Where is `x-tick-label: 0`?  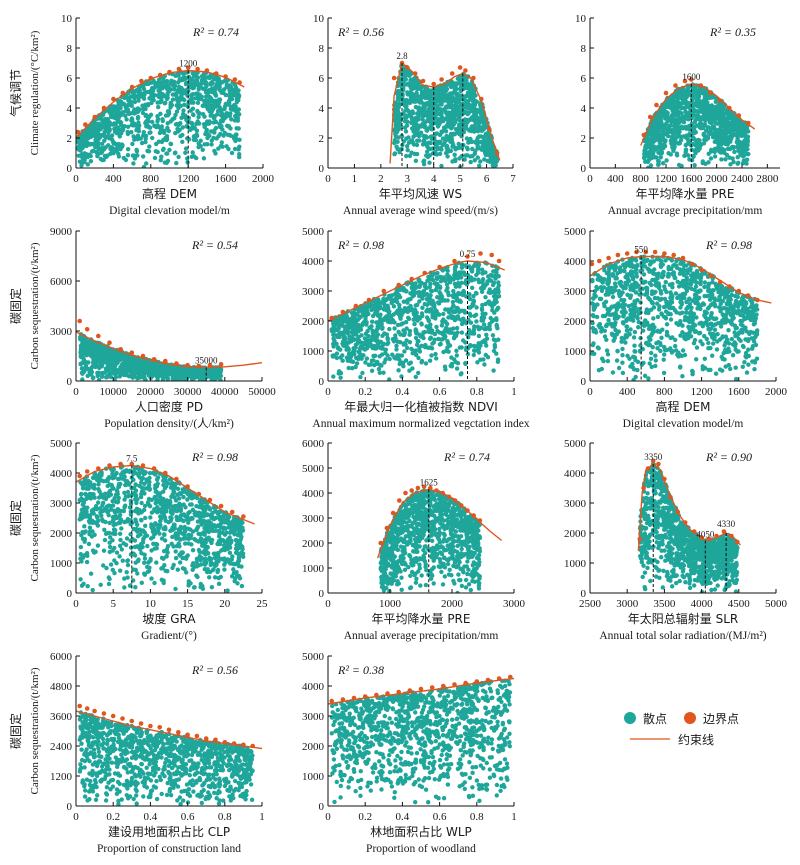 x-tick-label: 0 is located at coordinates (590, 179).